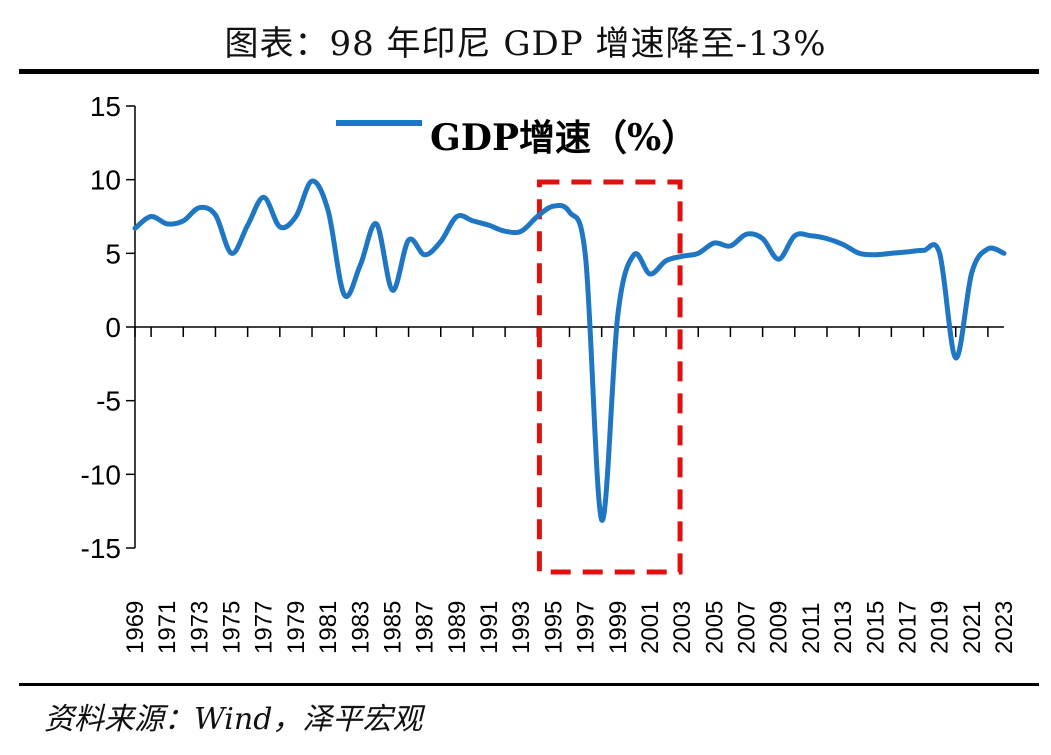 Image resolution: width=1051 pixels, height=755 pixels. What do you see at coordinates (563, 138) in the screenshot?
I see `legend-label: GDP增速（%）` at bounding box center [563, 138].